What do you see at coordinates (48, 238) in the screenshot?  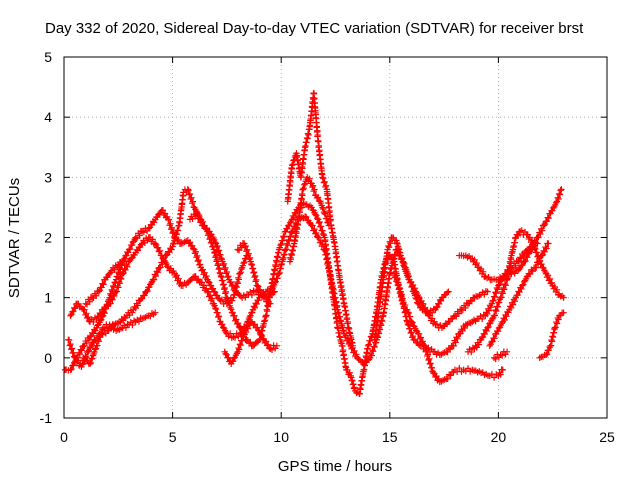 I see `y-tick-label: 2` at bounding box center [48, 238].